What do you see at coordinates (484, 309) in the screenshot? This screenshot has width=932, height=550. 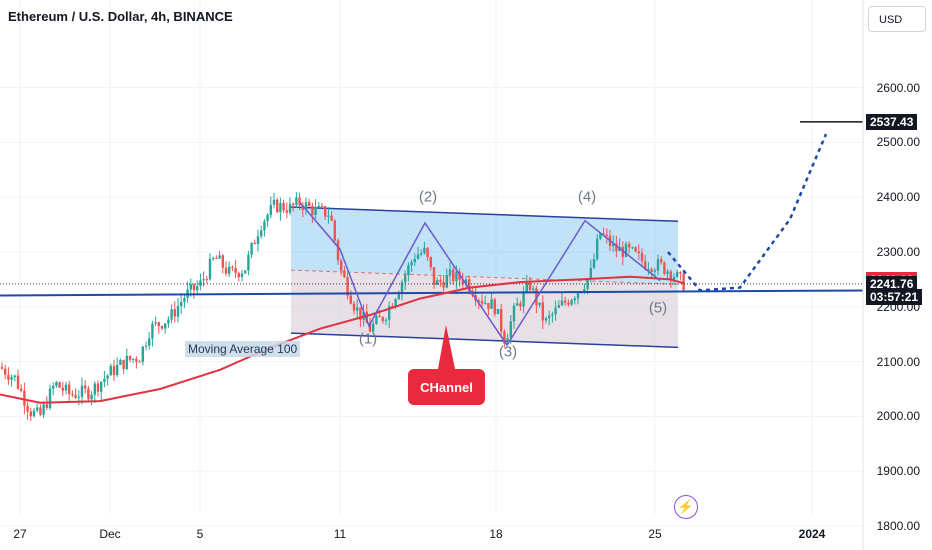 I see `channel-lower-fill` at bounding box center [484, 309].